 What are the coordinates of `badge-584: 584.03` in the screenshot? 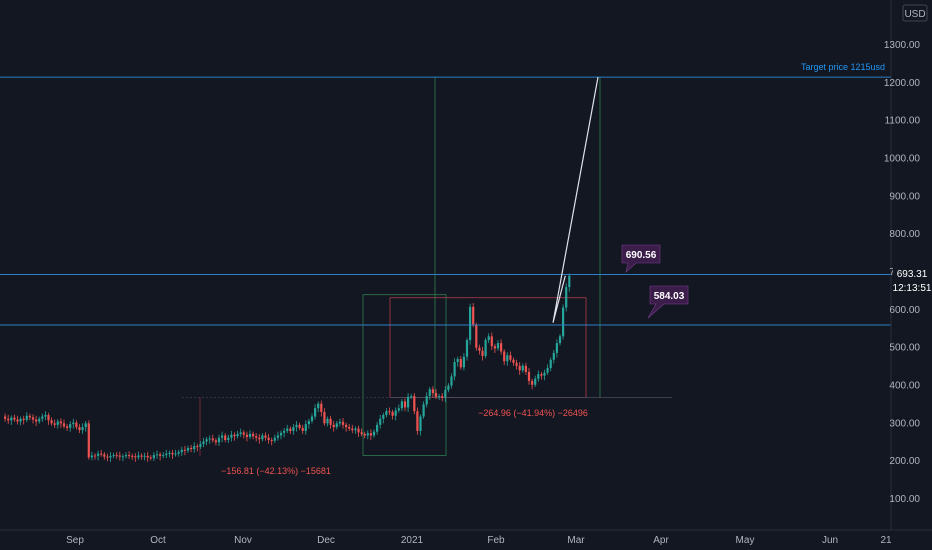 It's located at (668, 302).